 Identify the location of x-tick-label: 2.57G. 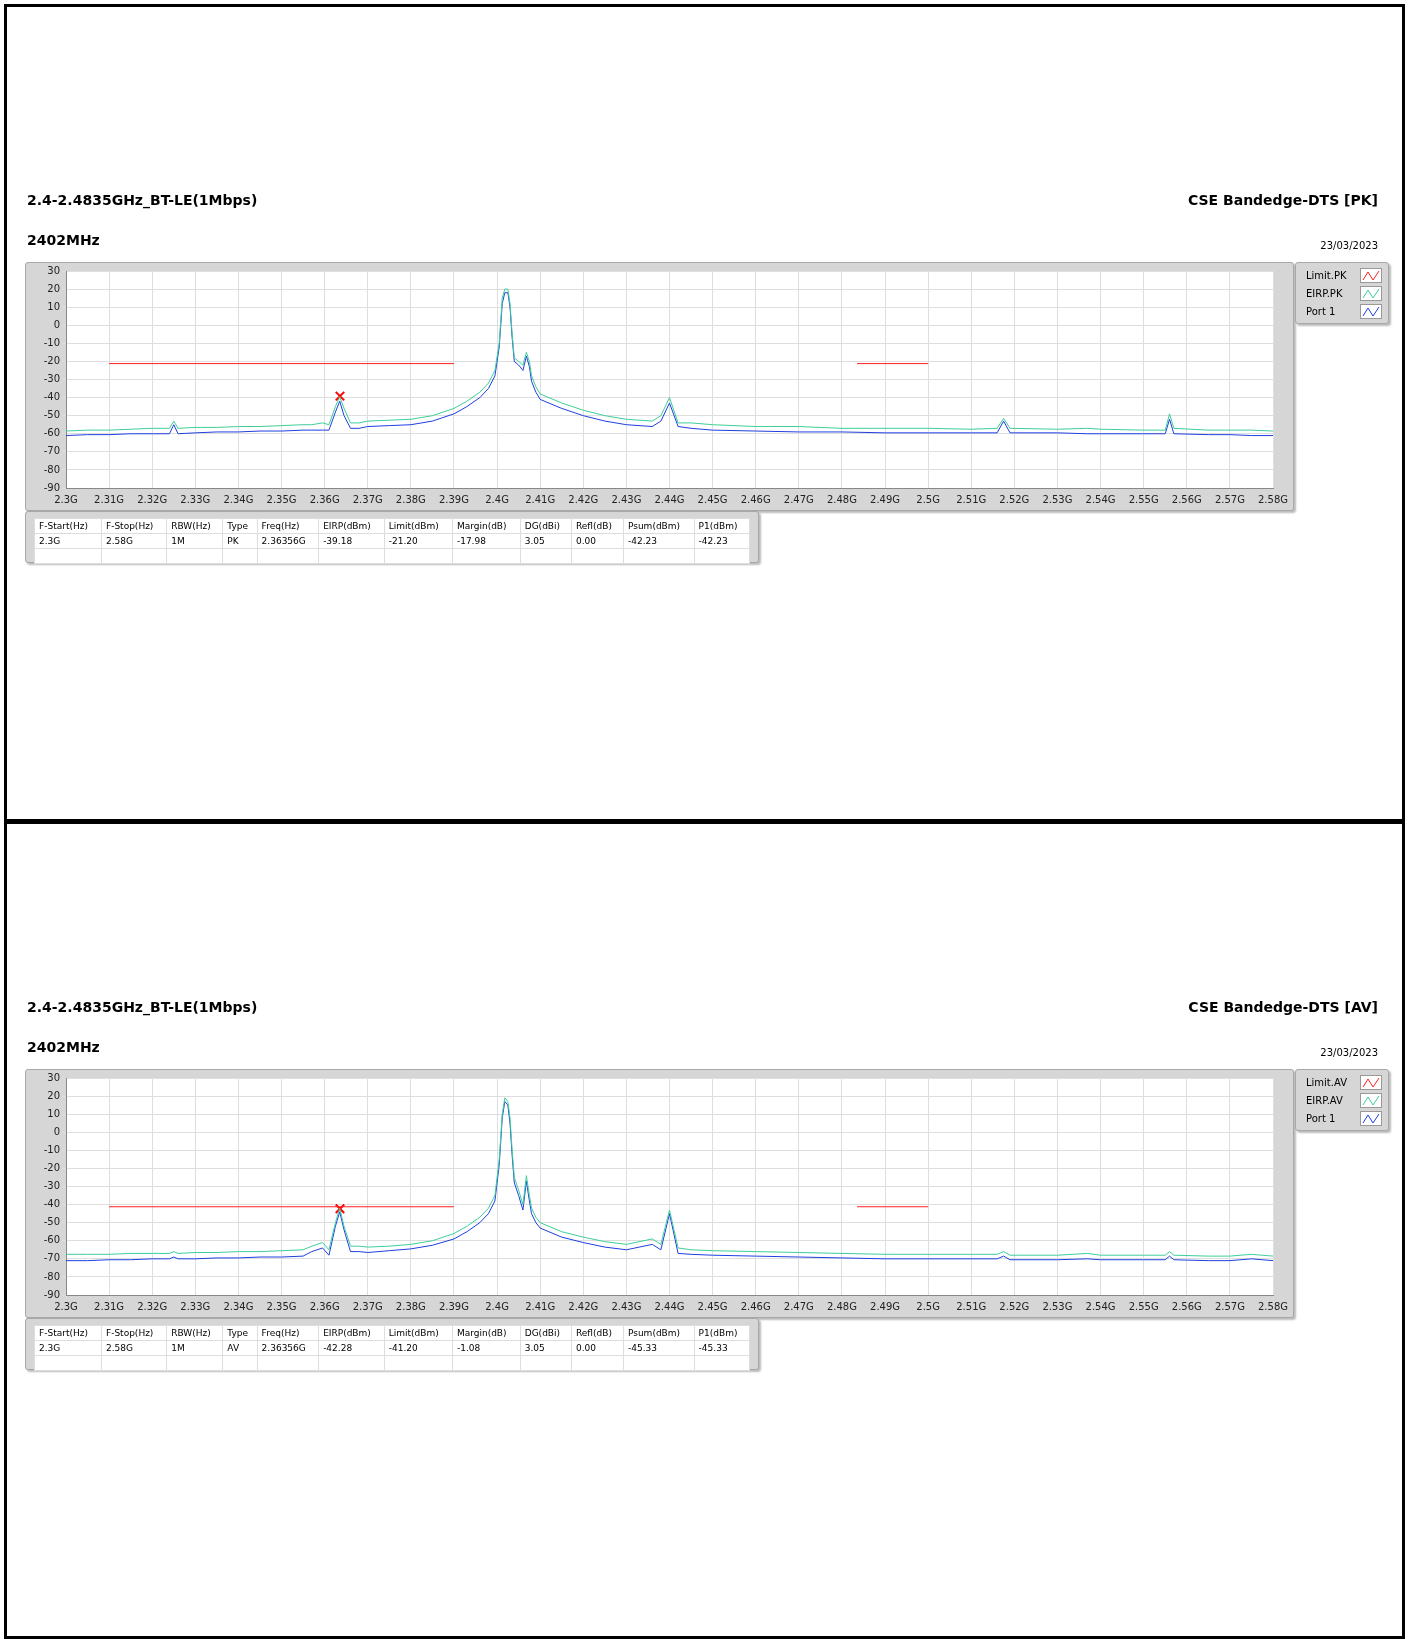
(1229, 1306).